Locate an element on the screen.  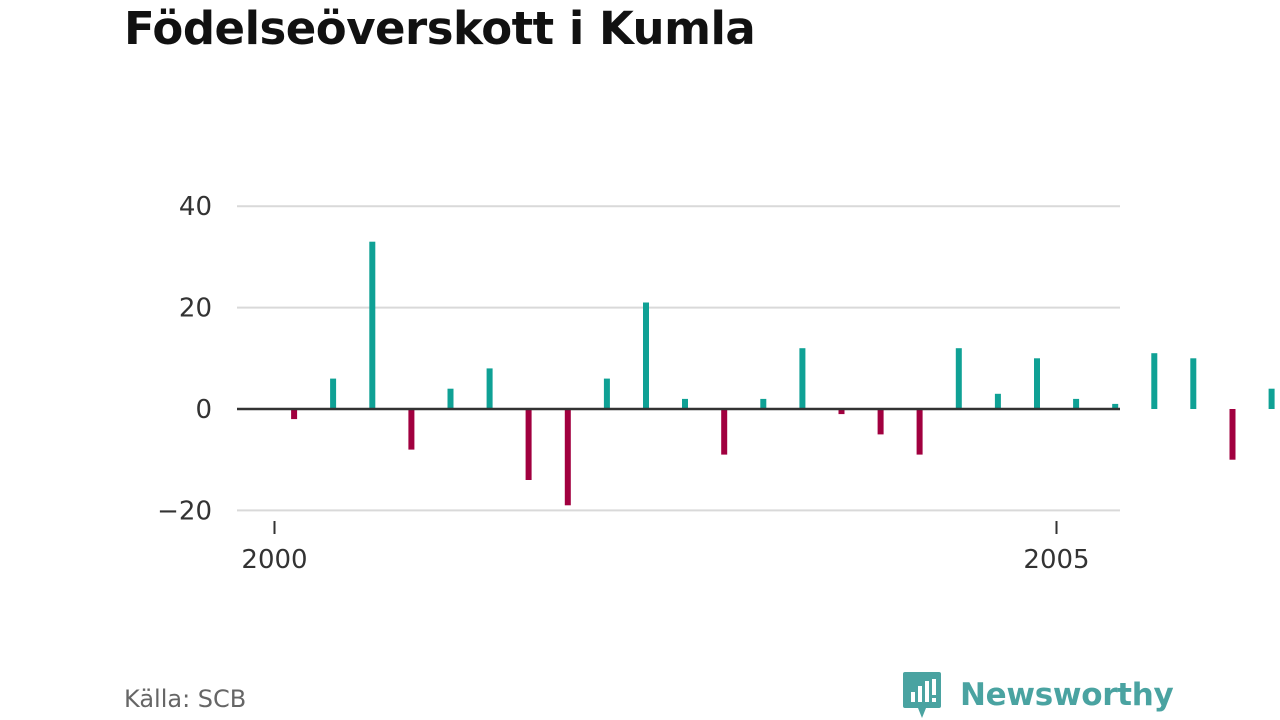
y-tick-label: −20 is located at coordinates (184, 511).